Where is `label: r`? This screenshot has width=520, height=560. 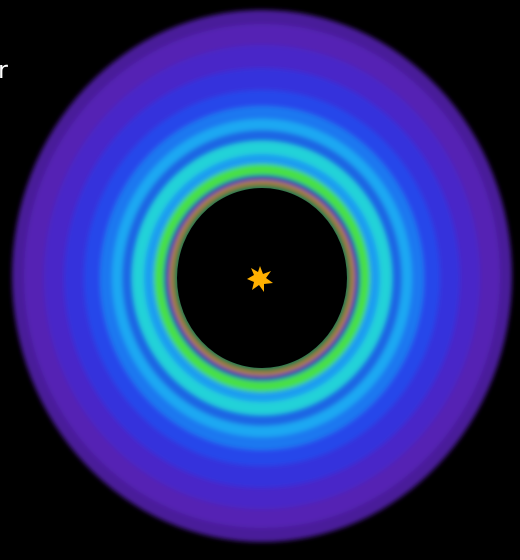
label: r is located at coordinates (4, 70).